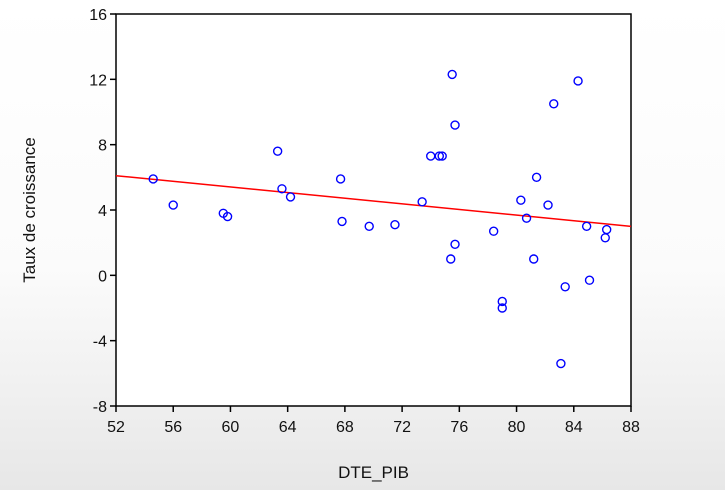 The image size is (725, 490). I want to click on x-tick-label: 76, so click(459, 427).